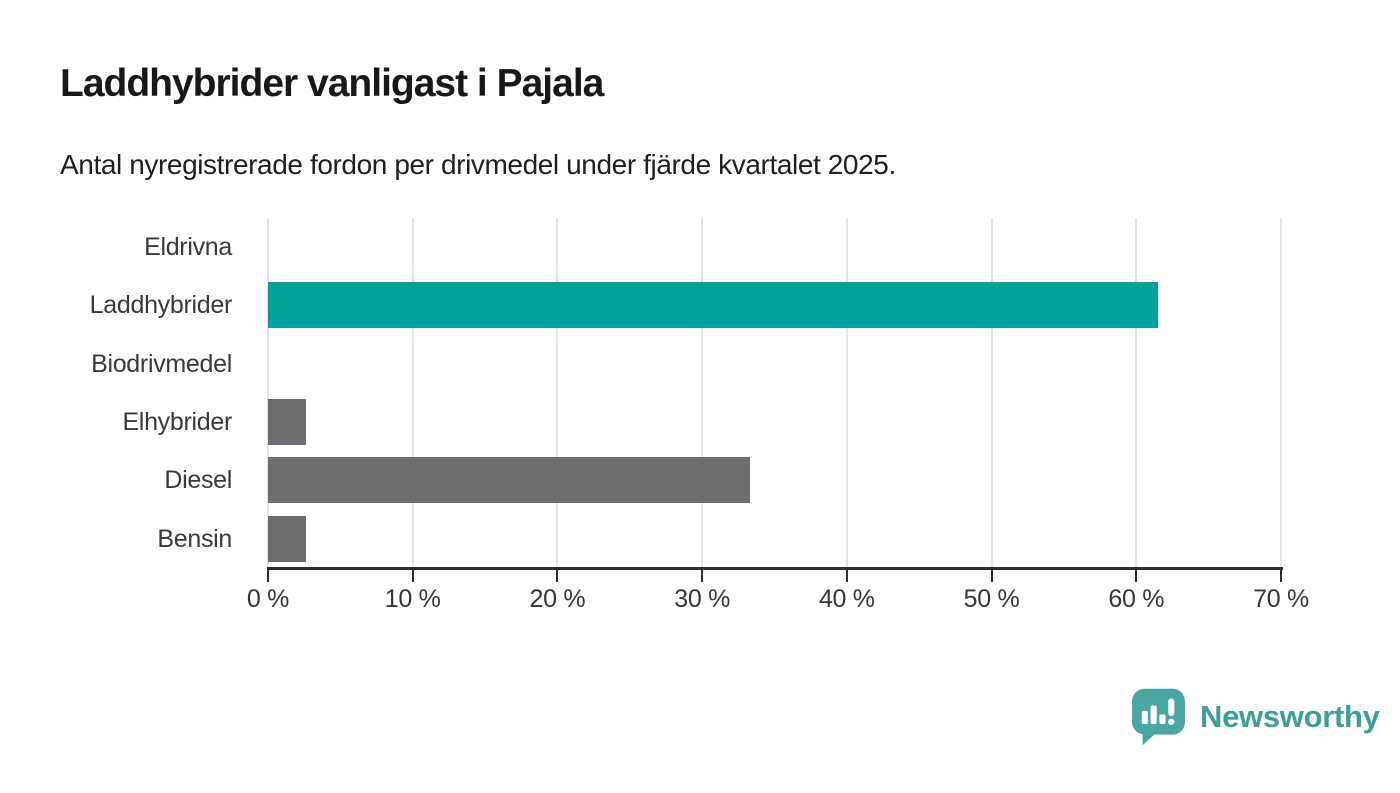  Describe the element at coordinates (991, 599) in the screenshot. I see `x-tick-label-50: 50 %` at that location.